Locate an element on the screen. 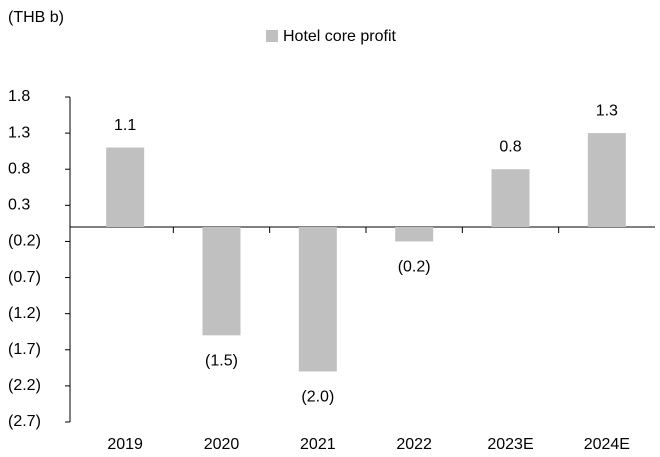  y-tick-label: (0.7) is located at coordinates (24, 277).